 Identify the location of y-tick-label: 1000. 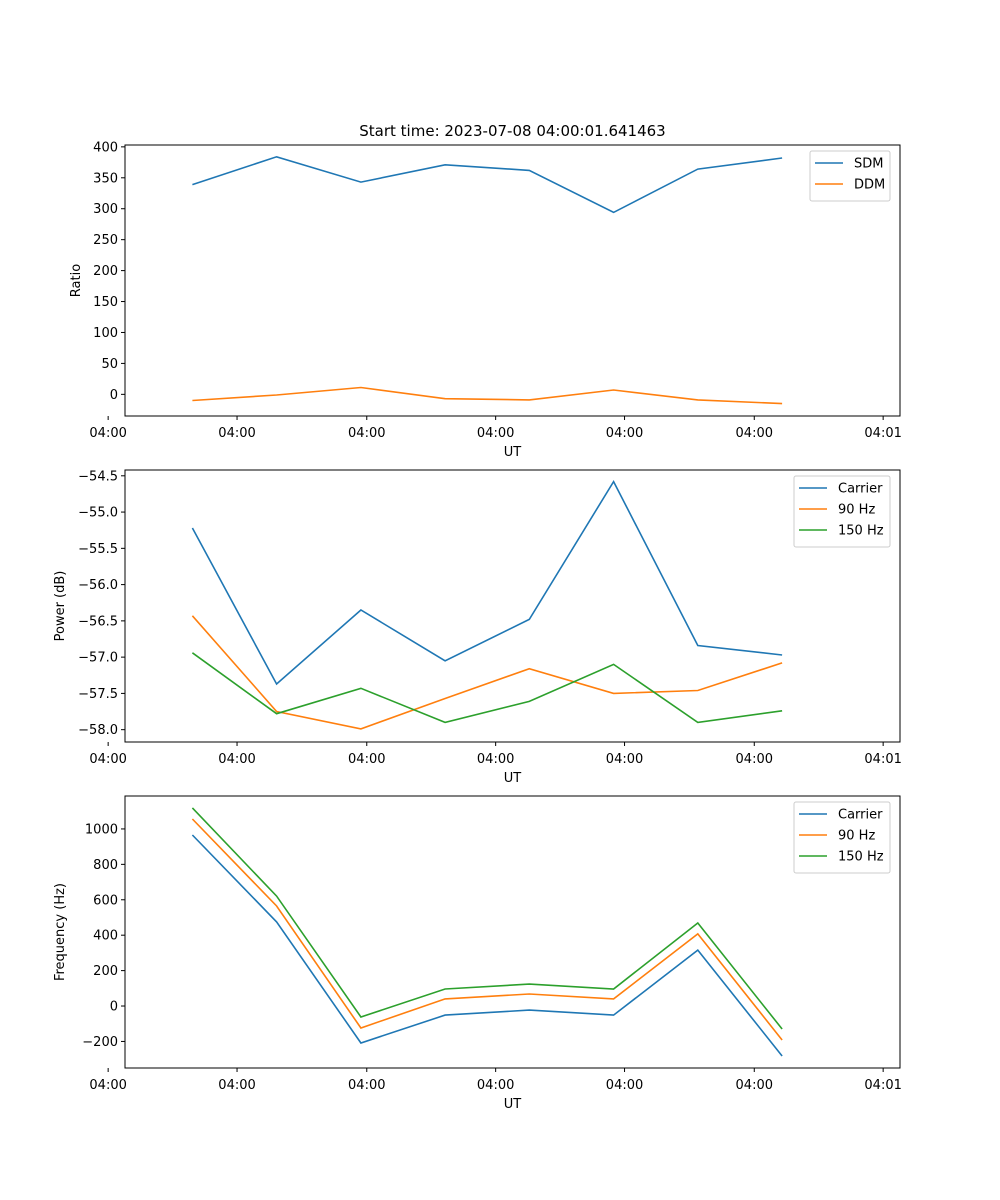
(101, 829).